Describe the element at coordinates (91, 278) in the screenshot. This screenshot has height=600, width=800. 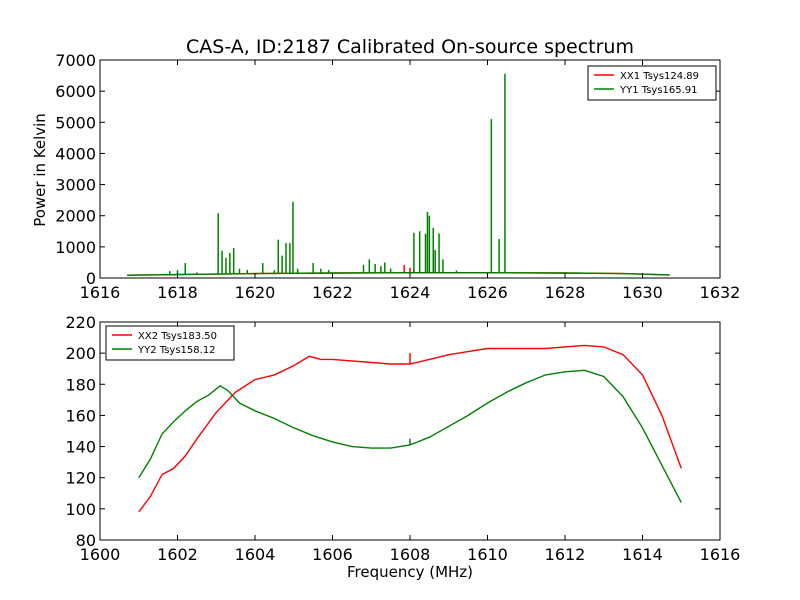
I see `y-tick-label: 0` at that location.